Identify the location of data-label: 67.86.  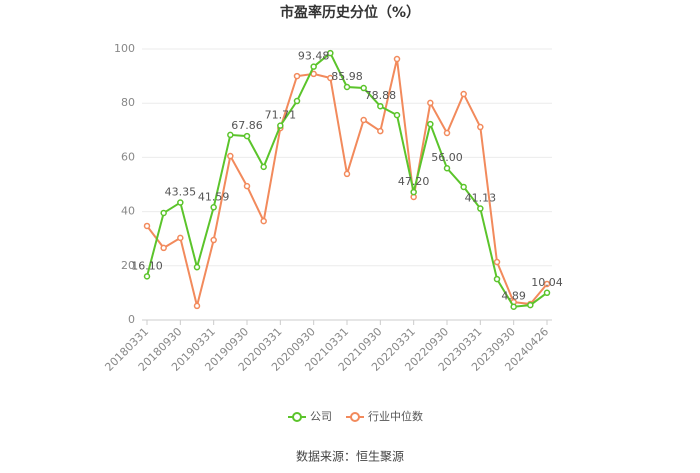
(247, 125).